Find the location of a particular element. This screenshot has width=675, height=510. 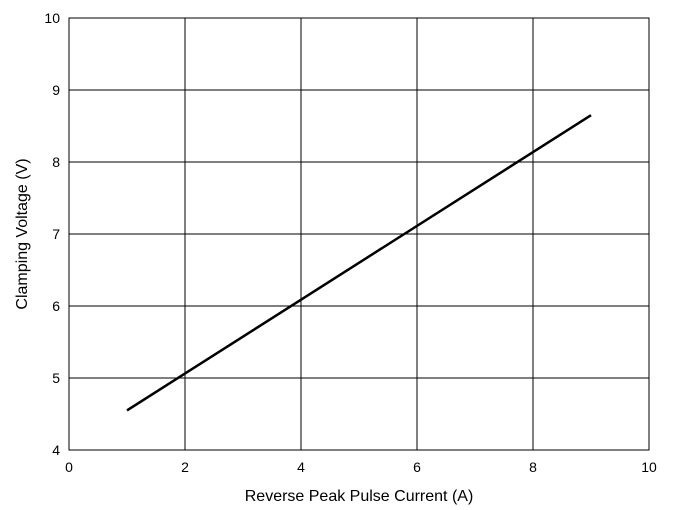

x-tick-label: 6 is located at coordinates (417, 467).